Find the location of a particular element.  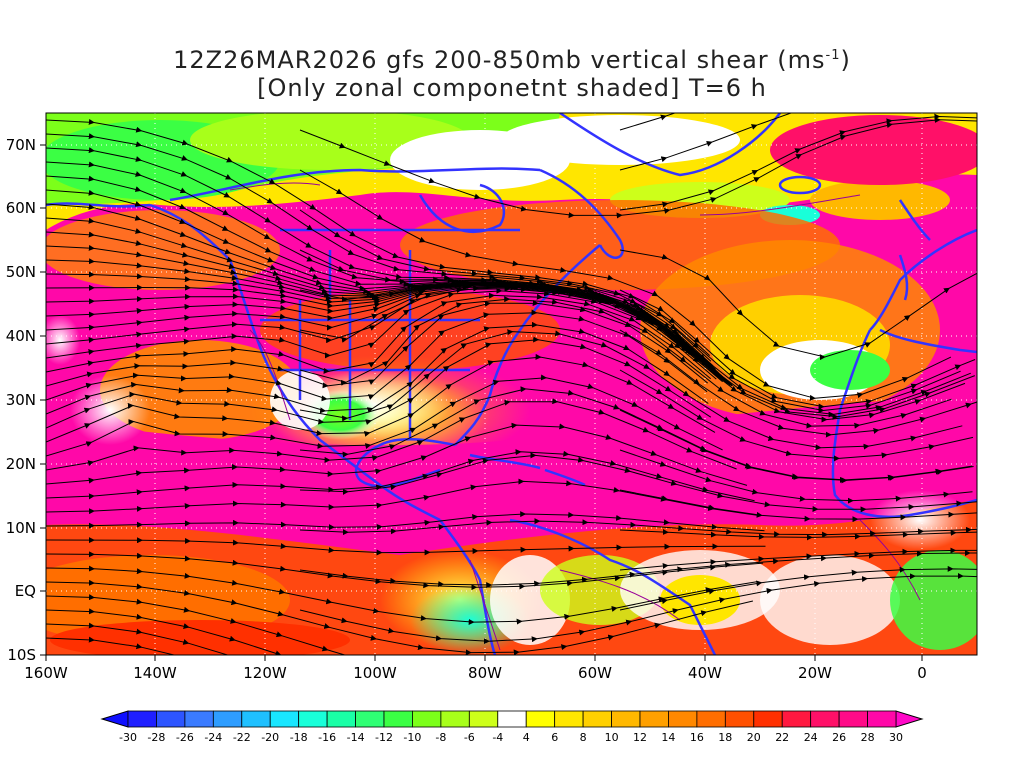

colorbar-label: -26 is located at coordinates (185, 737).